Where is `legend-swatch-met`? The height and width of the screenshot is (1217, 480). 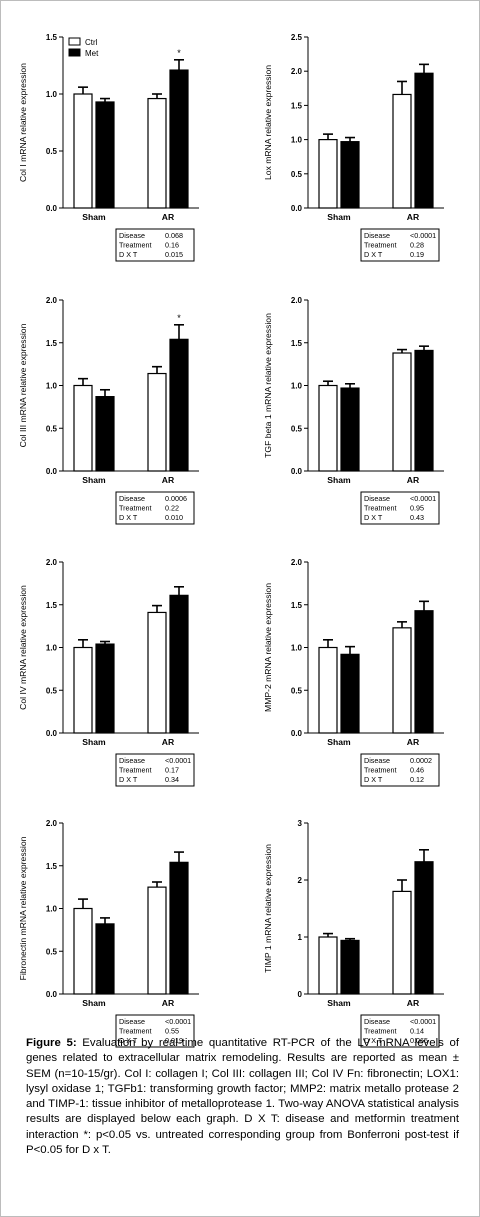
legend-swatch-met is located at coordinates (74, 52).